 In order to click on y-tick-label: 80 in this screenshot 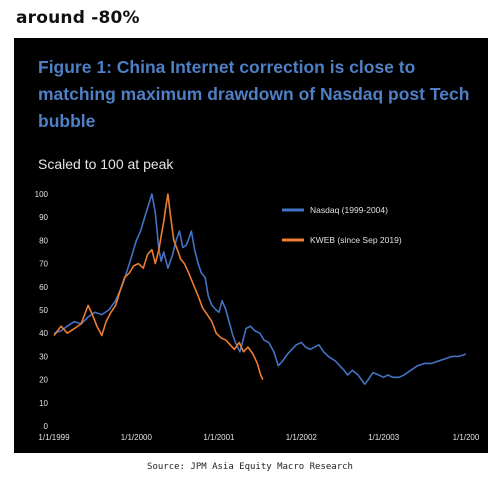, I will do `click(43, 240)`.